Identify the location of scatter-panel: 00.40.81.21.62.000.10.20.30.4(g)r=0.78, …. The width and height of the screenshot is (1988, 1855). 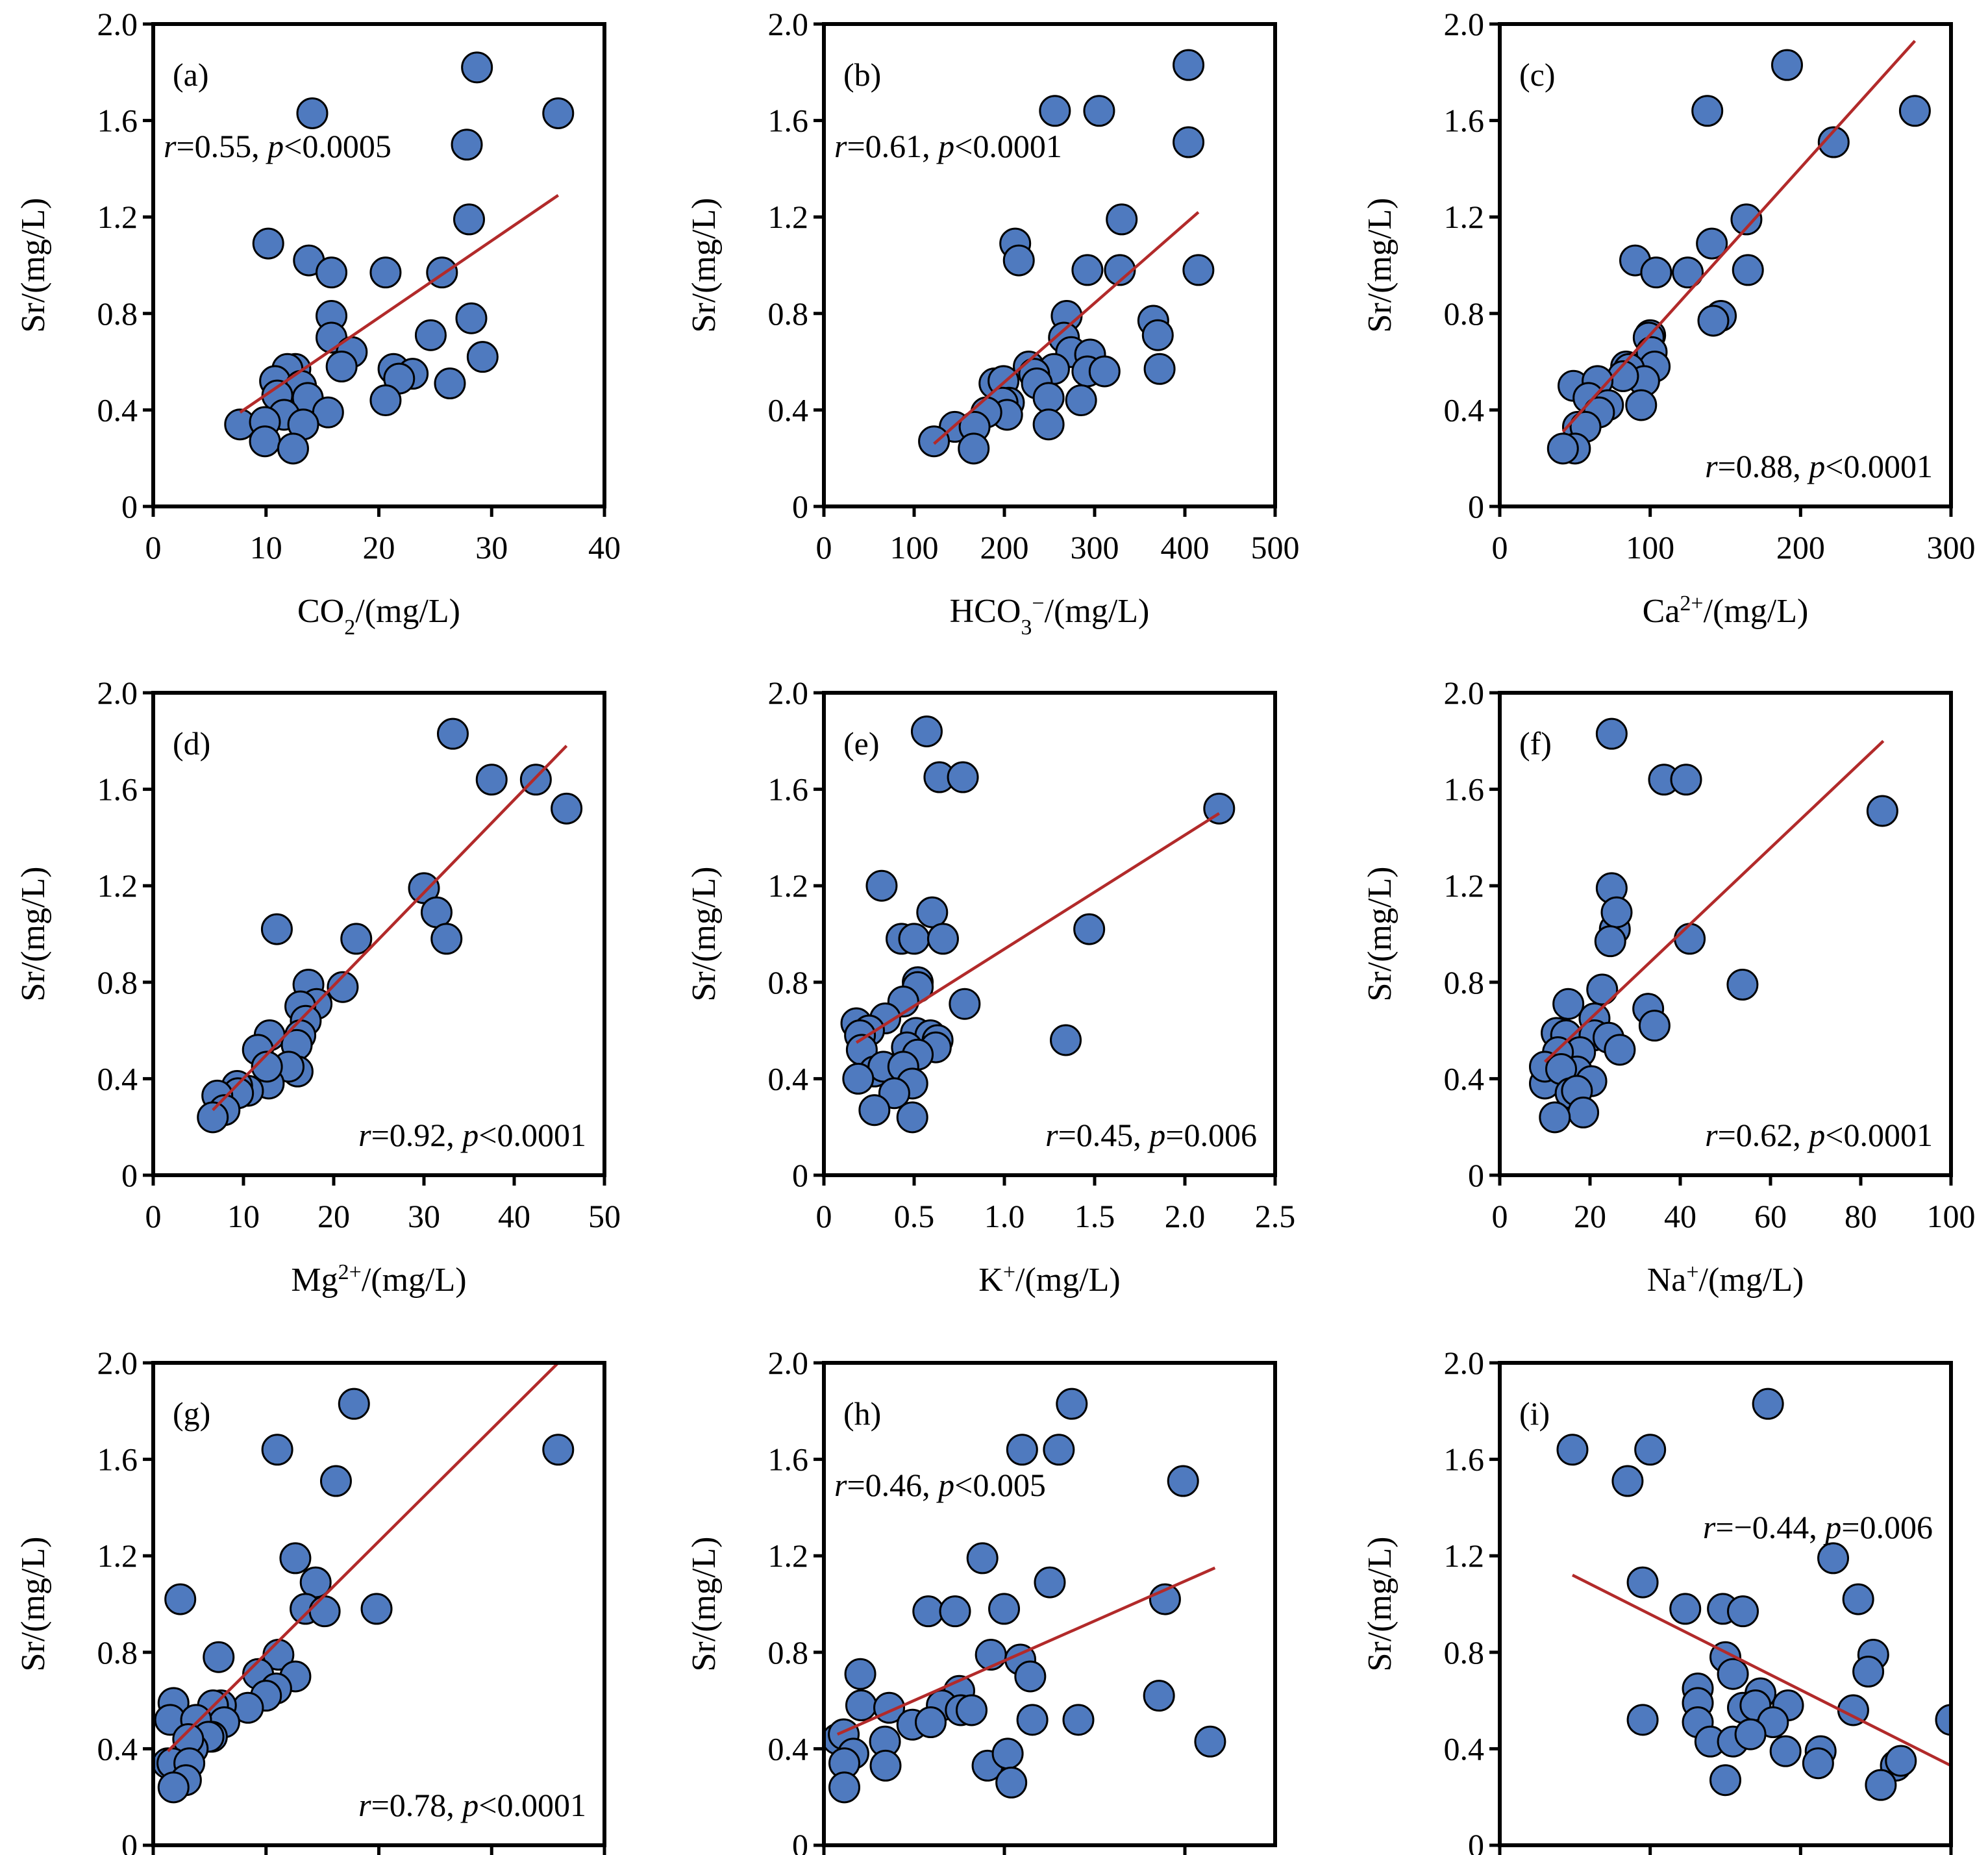
(310, 1600).